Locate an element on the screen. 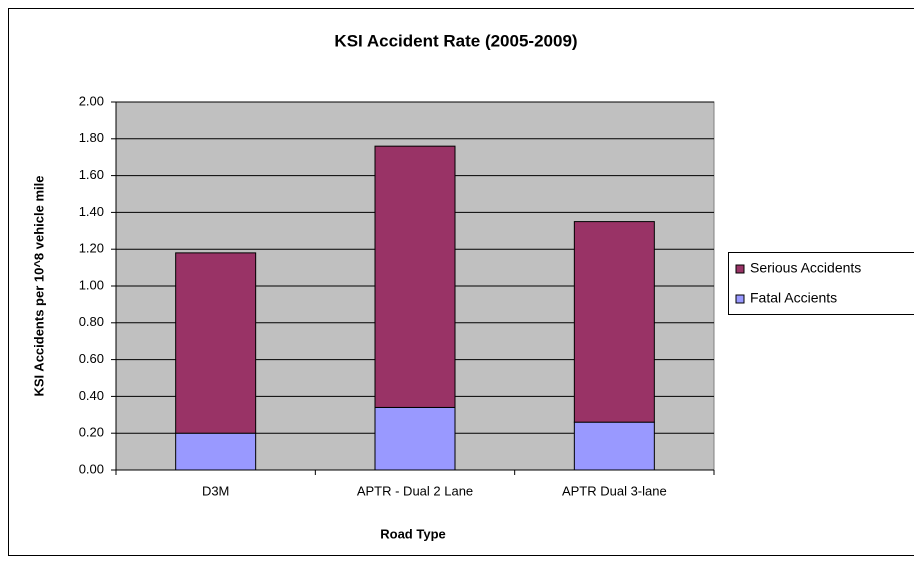 The image size is (914, 564). legend-box is located at coordinates (821, 283).